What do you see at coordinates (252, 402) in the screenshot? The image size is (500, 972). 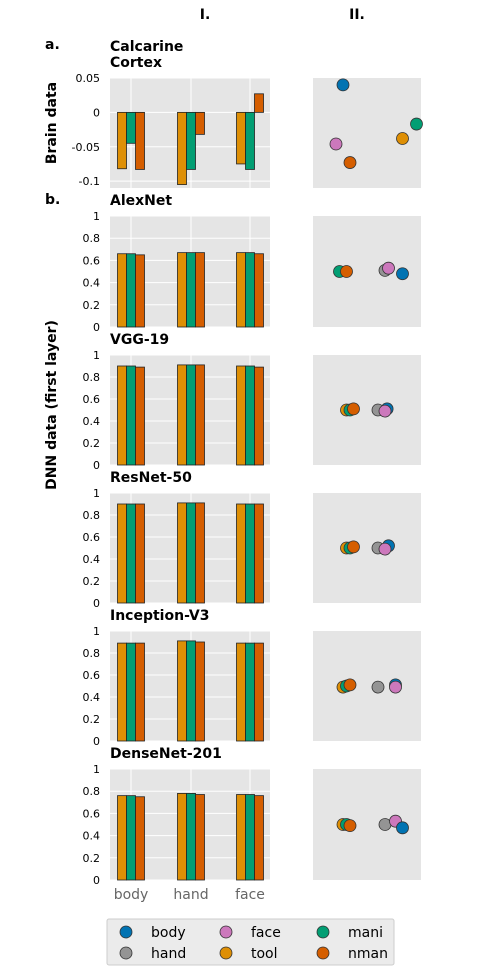 I see `panel-3: 0 0.2 0.4 0.6 0.8 1 VGG-19` at bounding box center [252, 402].